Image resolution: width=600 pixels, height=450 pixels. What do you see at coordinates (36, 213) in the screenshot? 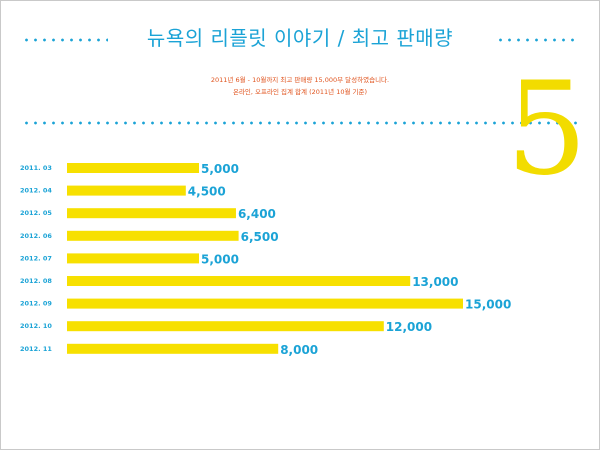
I see `category-label: 2012. 05` at bounding box center [36, 213].